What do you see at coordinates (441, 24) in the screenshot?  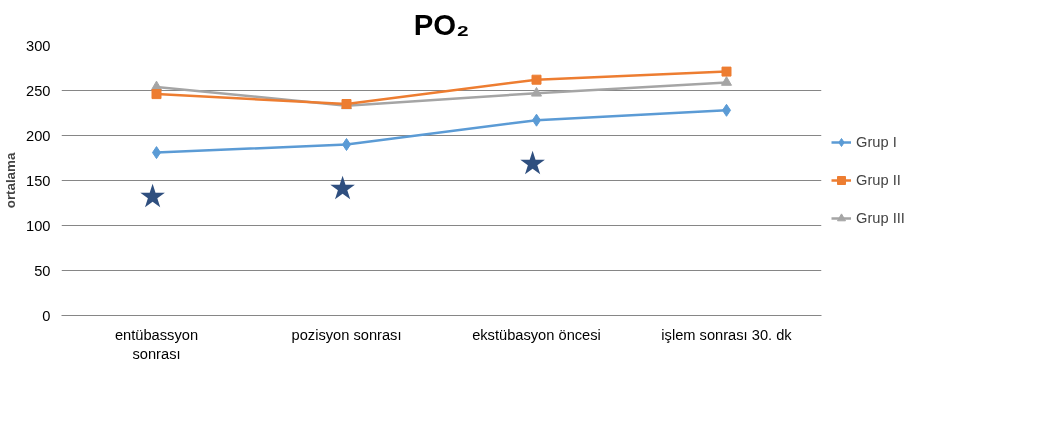 I see `chart-title: PO₂` at bounding box center [441, 24].